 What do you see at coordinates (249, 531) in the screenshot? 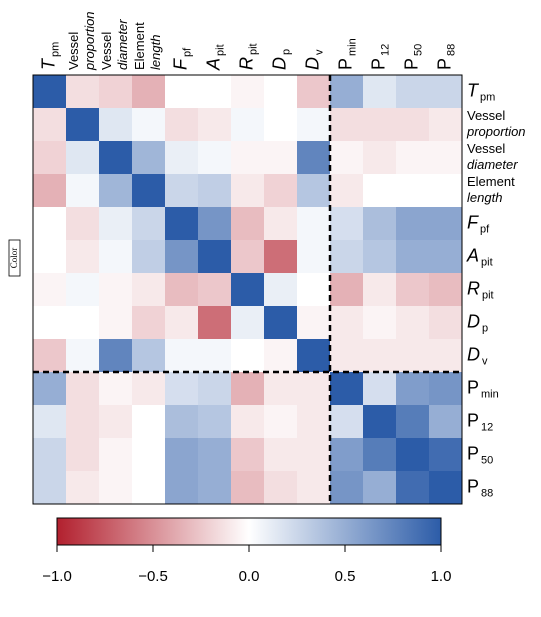
I see `colorbar` at bounding box center [249, 531].